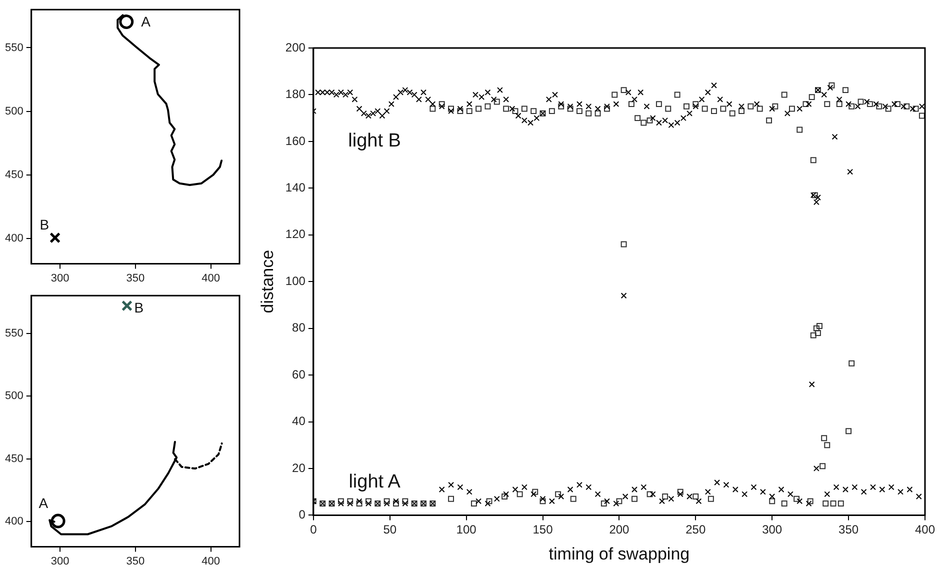 The width and height of the screenshot is (938, 573). I want to click on y-tick-label: 160, so click(295, 141).